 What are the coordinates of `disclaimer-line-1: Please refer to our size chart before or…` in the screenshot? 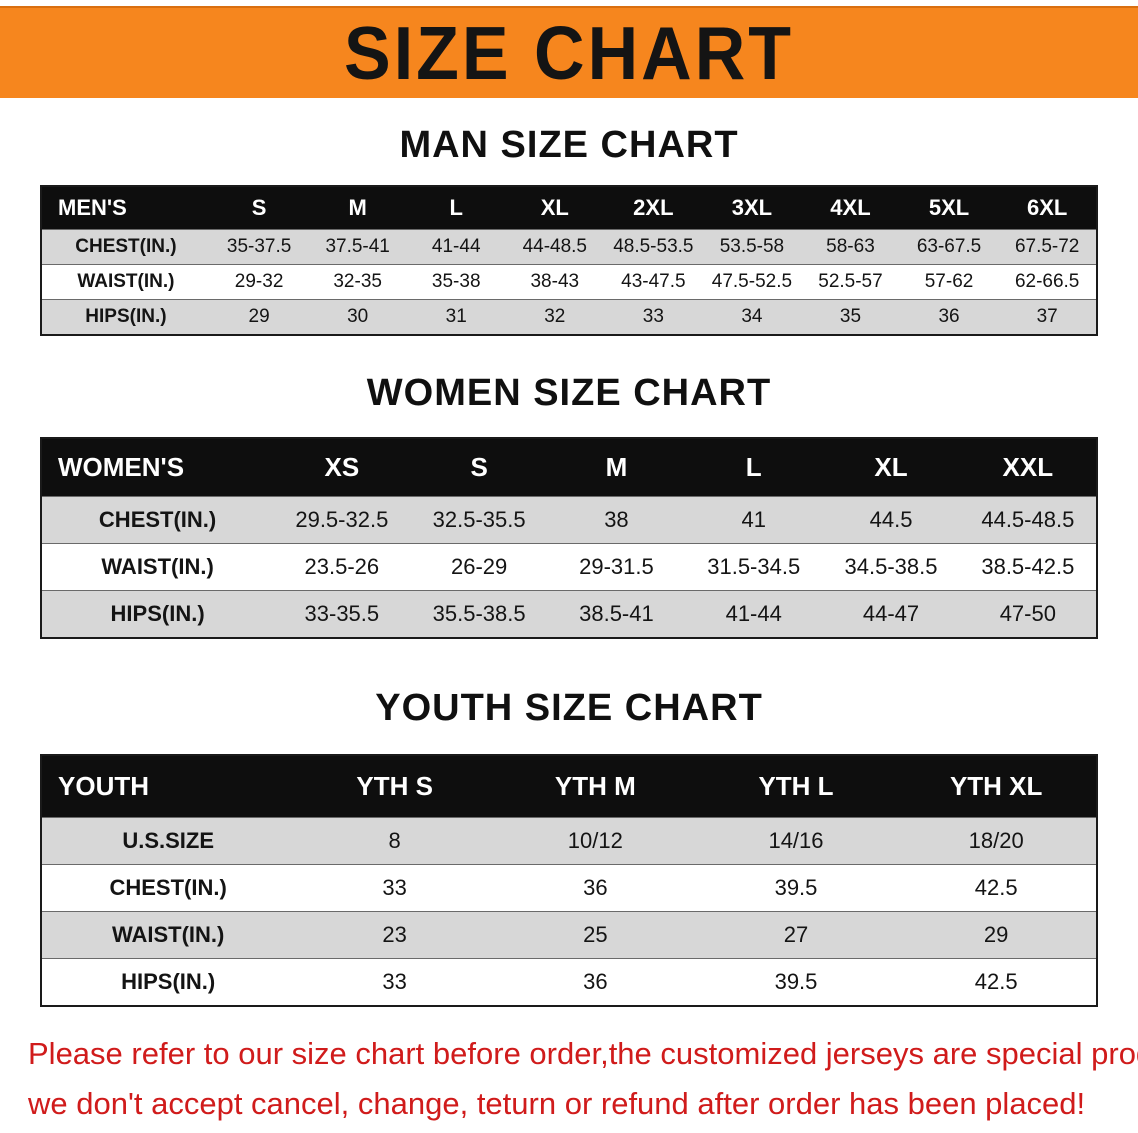 It's located at (583, 1053).